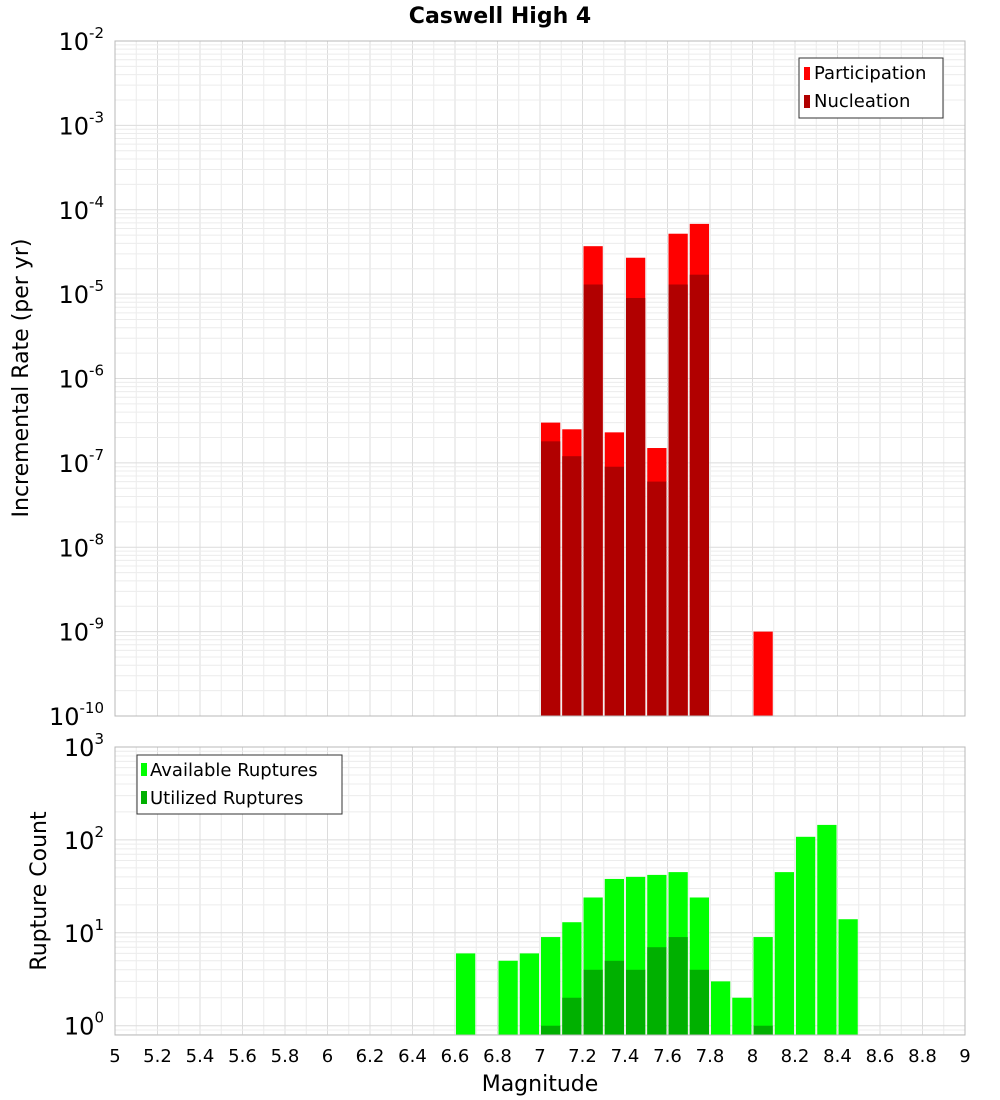 The image size is (1000, 1100). I want to click on y-tick-label: 10⁻³, so click(81, 124).